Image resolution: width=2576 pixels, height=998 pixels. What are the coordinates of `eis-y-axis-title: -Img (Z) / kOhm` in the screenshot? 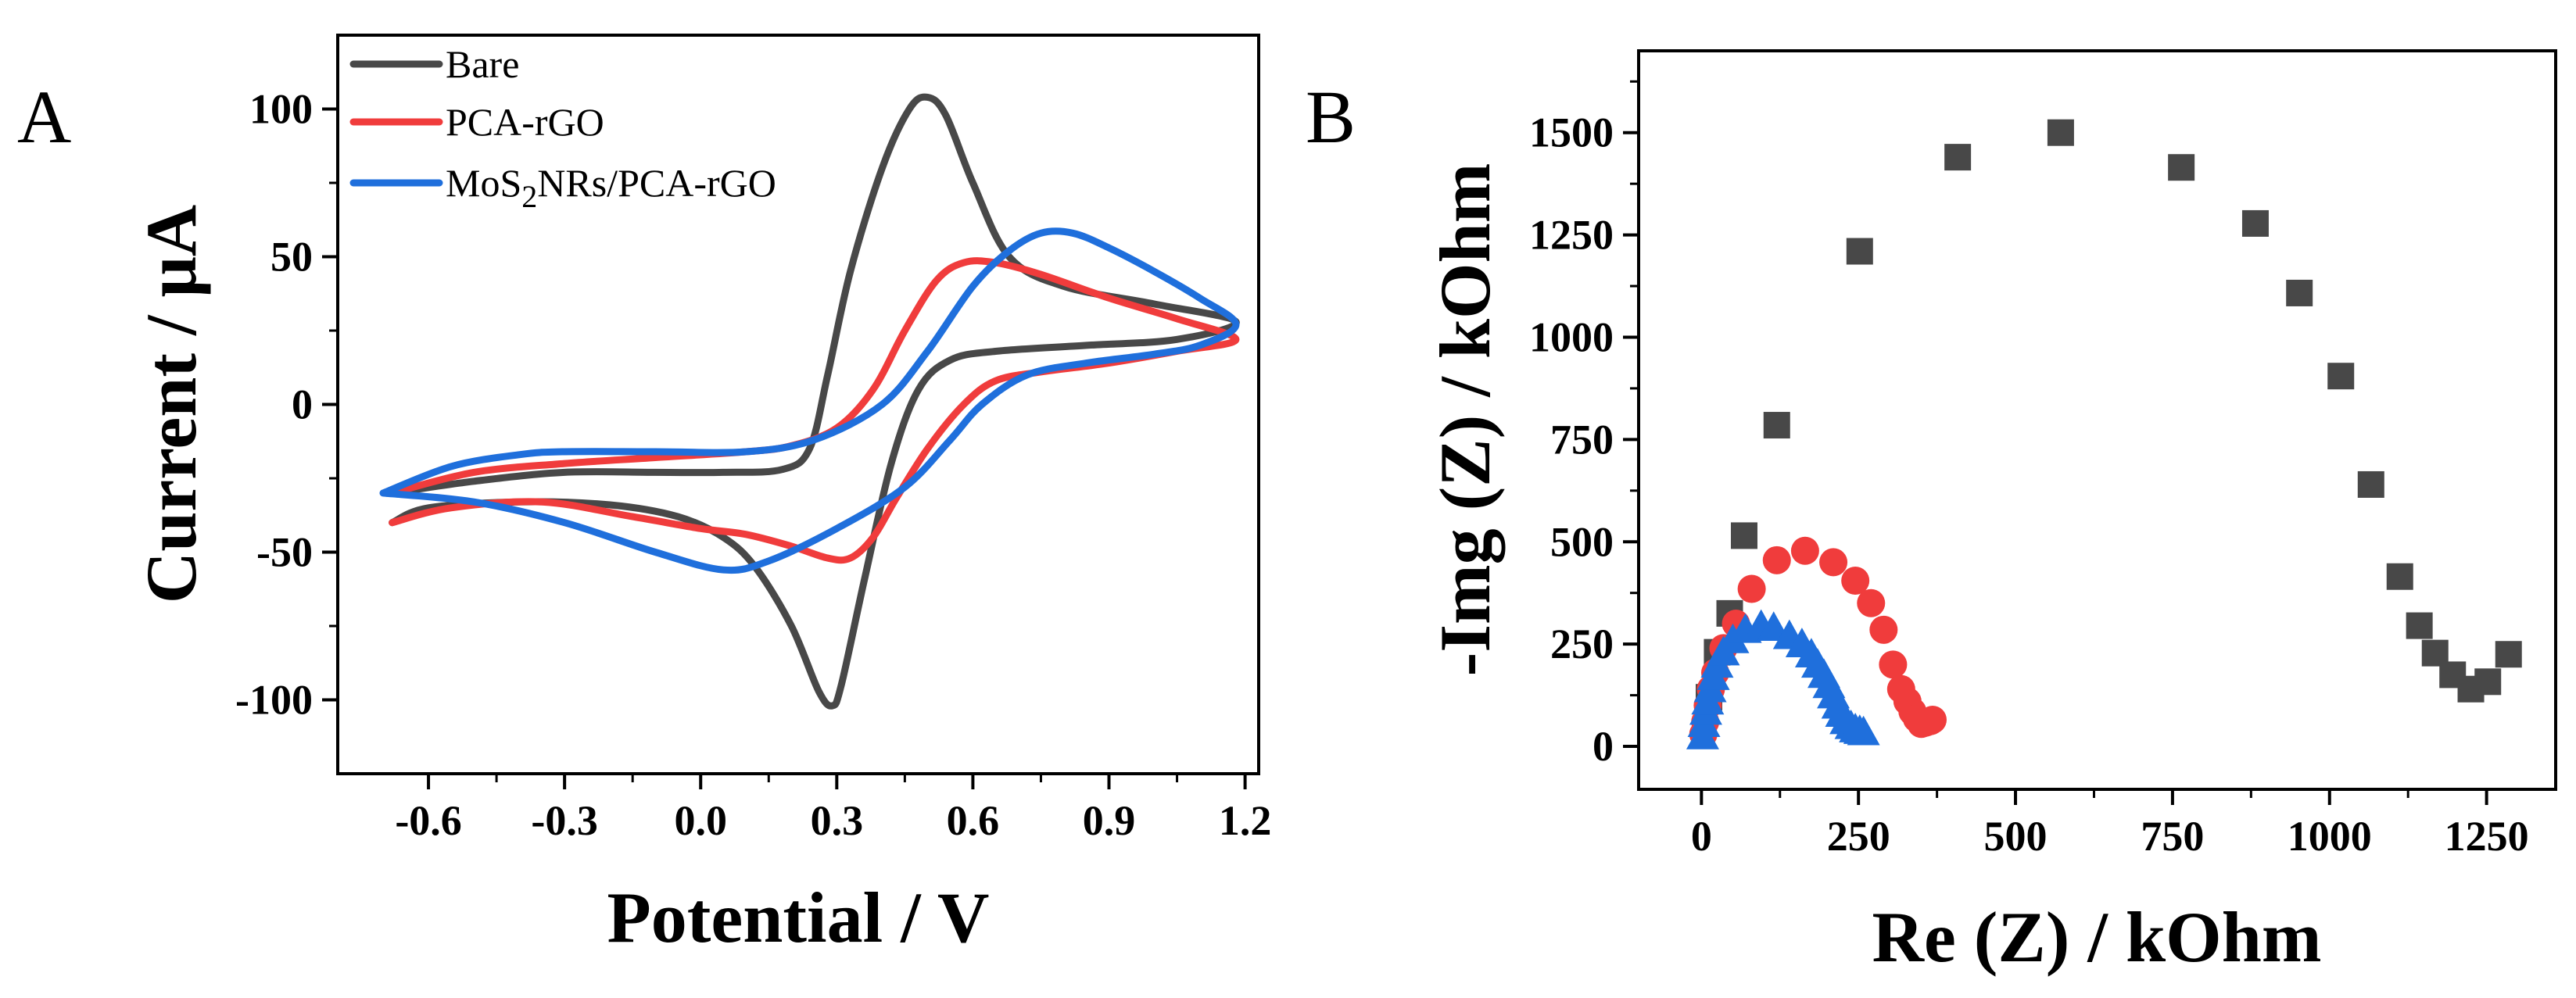 It's located at (1465, 420).